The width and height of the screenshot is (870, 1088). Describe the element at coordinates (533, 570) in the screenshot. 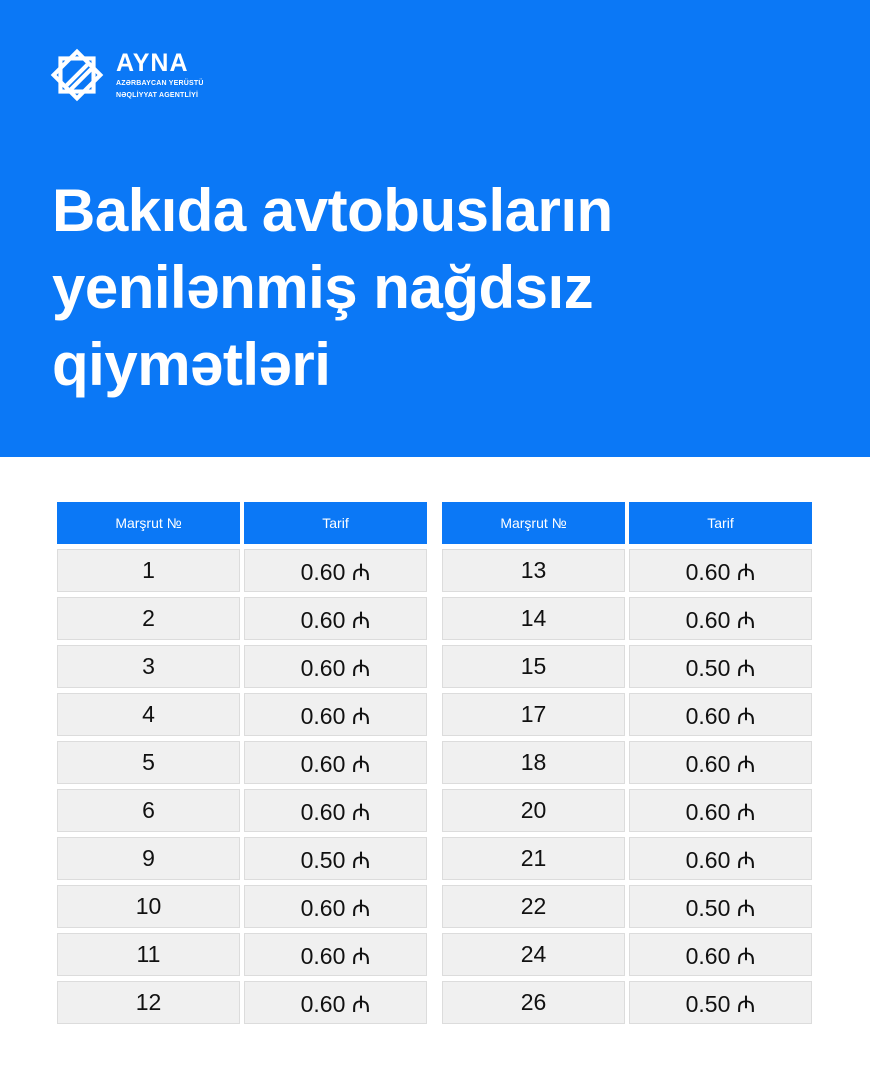

I see `route-number-cell: 13` at that location.